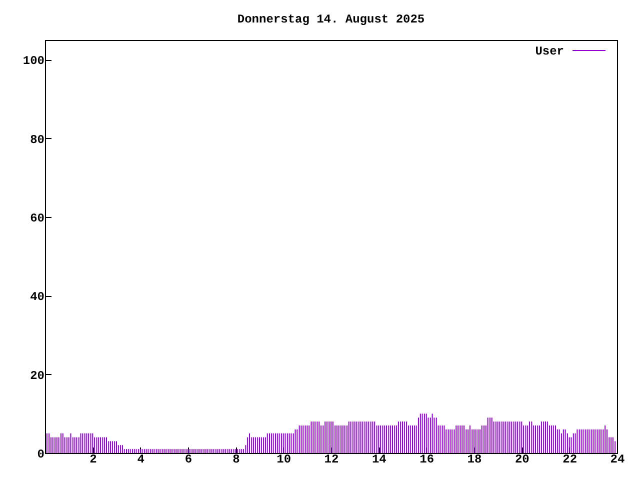  Describe the element at coordinates (284, 459) in the screenshot. I see `x-tick-label: 10` at that location.